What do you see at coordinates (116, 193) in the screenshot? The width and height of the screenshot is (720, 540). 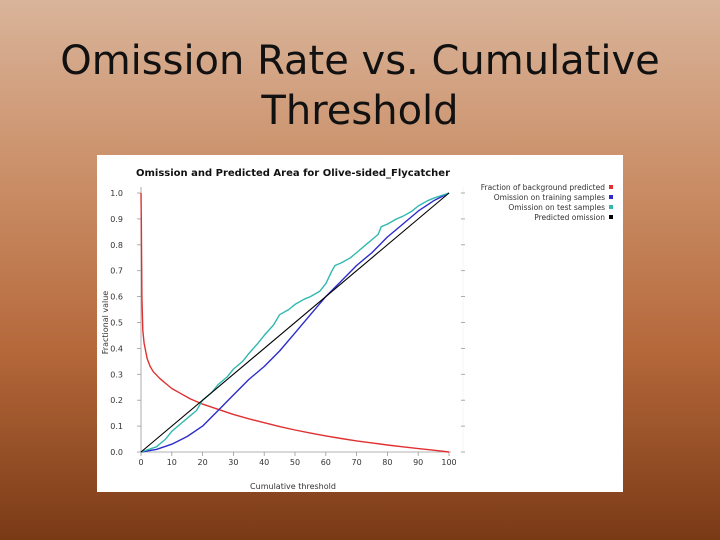 I see `y-tick-label: 1.0` at bounding box center [116, 193].